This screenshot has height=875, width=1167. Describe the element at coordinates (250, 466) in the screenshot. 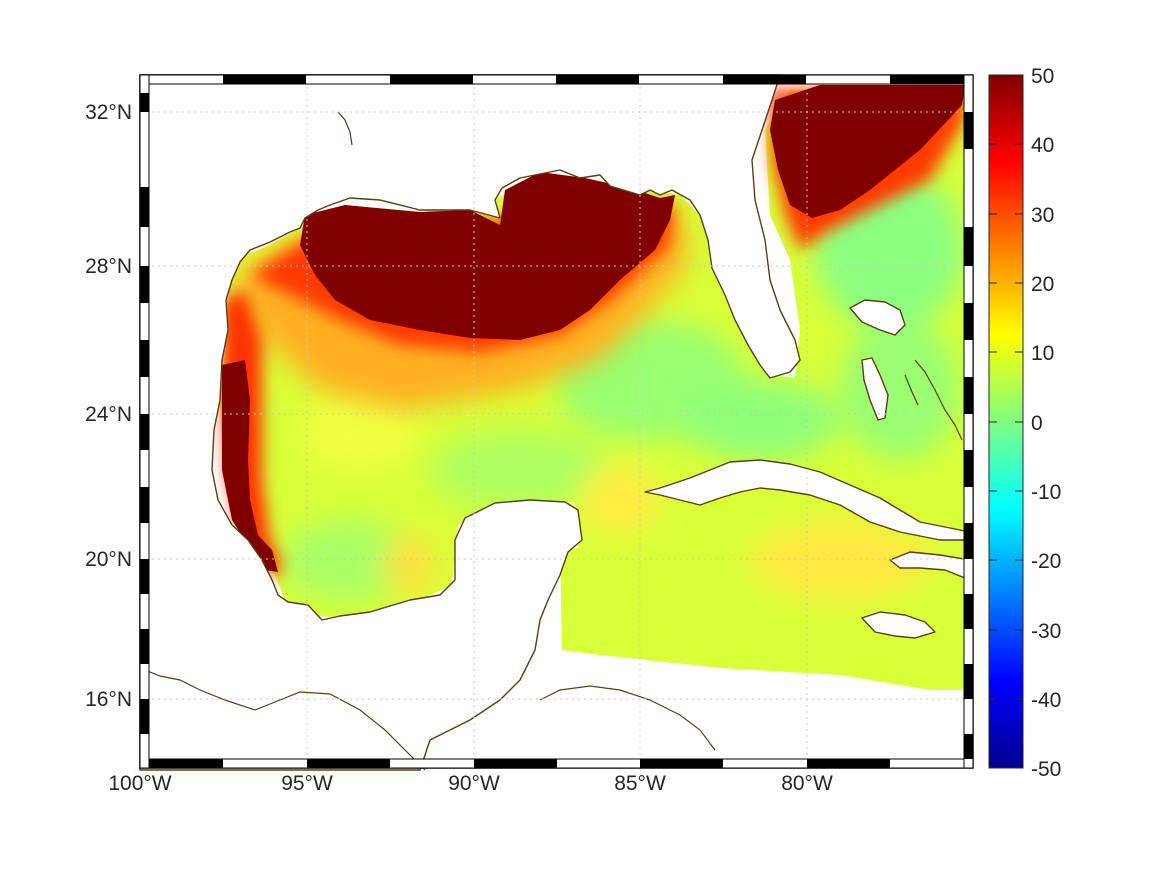

I see `west-coast-darkred` at that location.